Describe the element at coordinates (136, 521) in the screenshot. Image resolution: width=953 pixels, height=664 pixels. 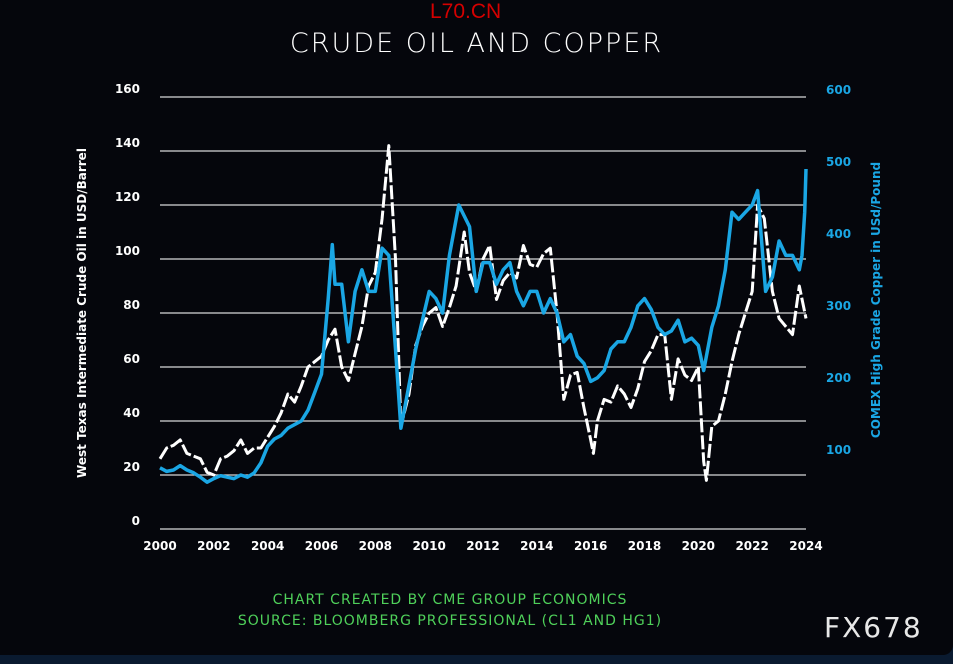
I see `y-tick-label: 0` at that location.